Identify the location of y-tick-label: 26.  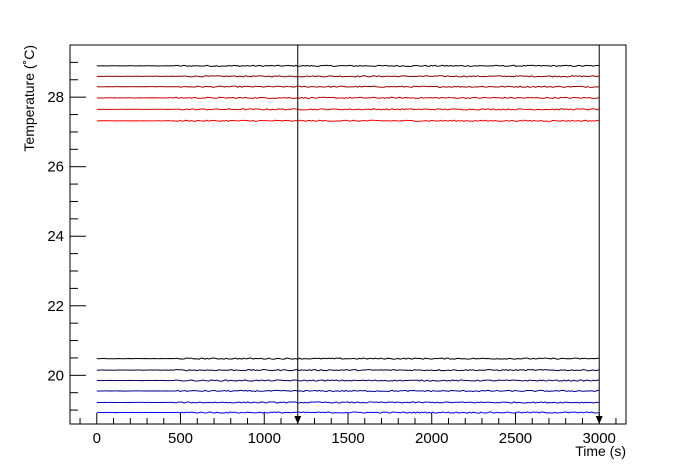
(55, 167).